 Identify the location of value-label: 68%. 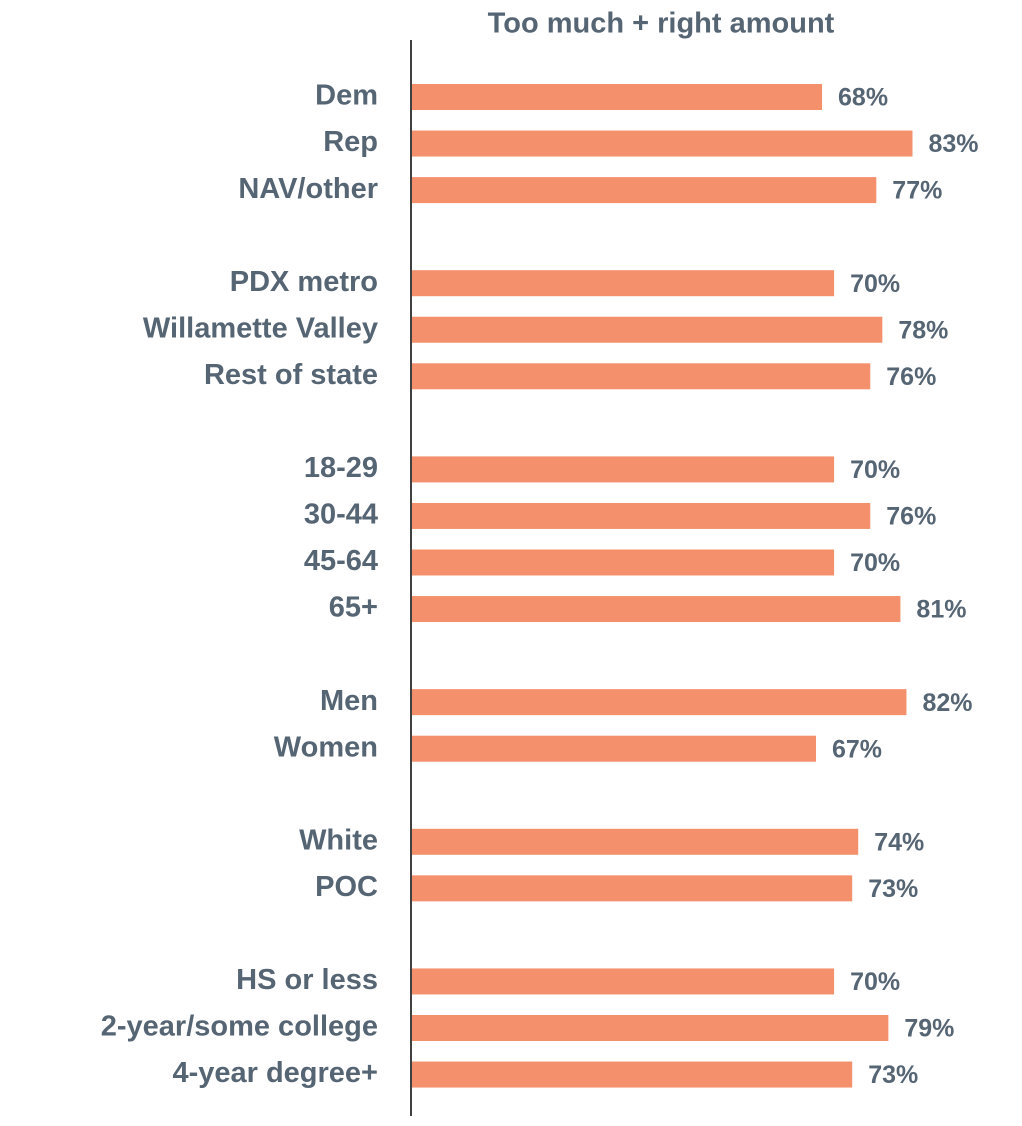
(863, 98).